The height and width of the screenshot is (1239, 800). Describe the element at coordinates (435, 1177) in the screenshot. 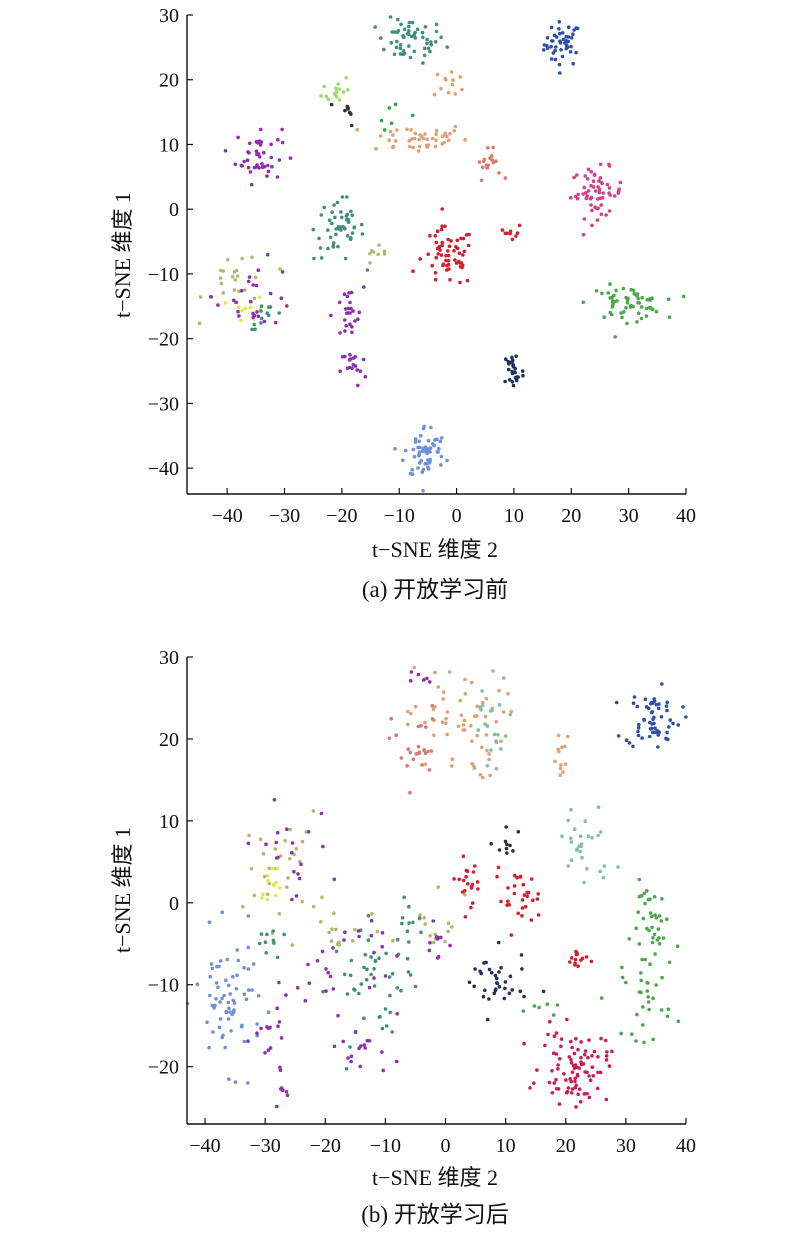

I see `panel-b-x-axis-title: t−SNE 维度 2` at that location.